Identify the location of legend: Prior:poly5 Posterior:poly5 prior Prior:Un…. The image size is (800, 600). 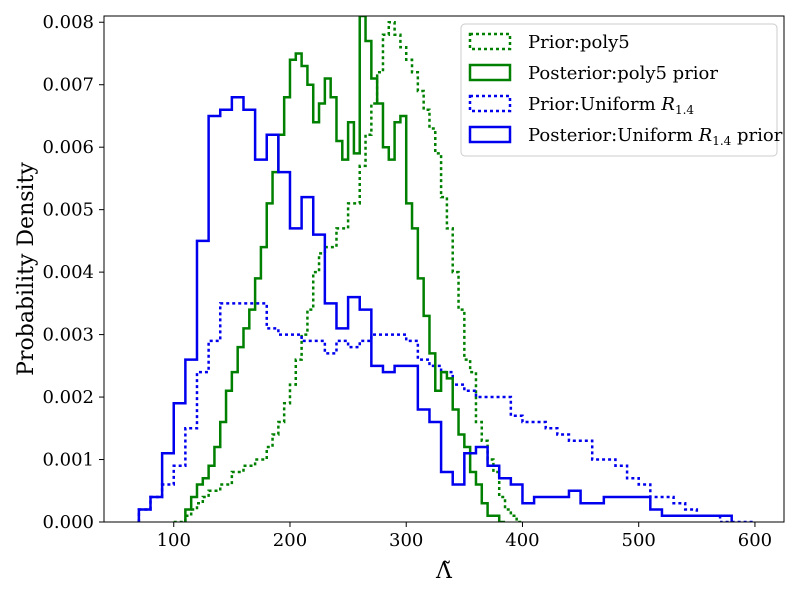
(621, 90).